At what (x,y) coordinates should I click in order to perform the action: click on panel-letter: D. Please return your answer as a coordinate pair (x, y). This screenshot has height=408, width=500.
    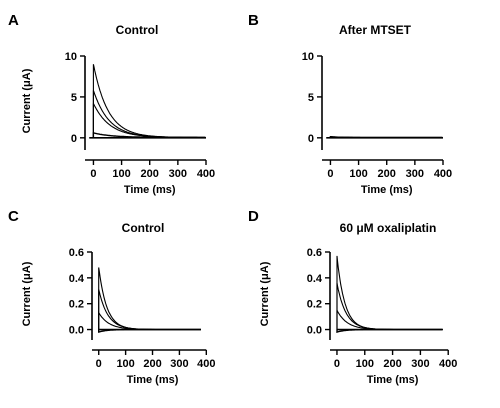
    Looking at the image, I should click on (253, 216).